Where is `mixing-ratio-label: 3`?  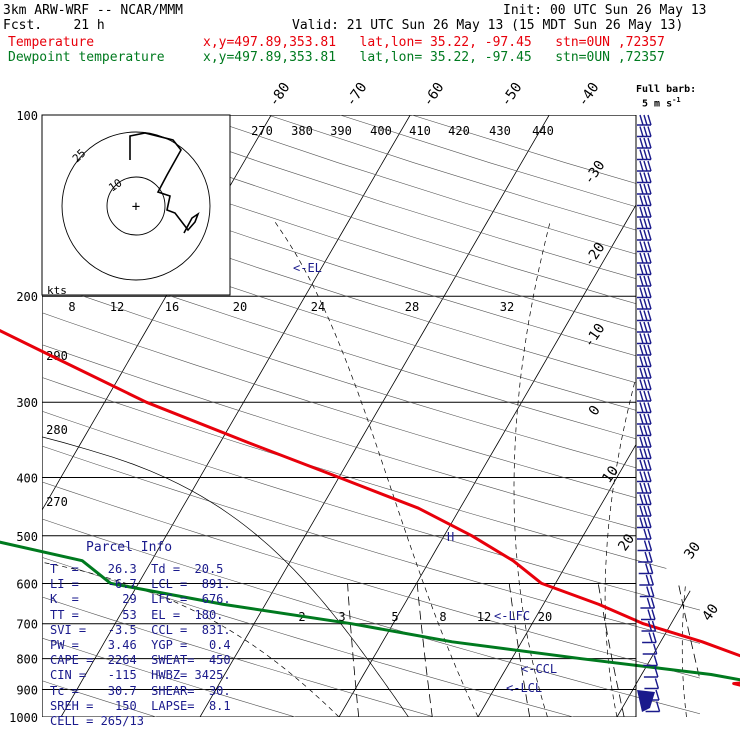
mixing-ratio-label: 3 is located at coordinates (341, 617).